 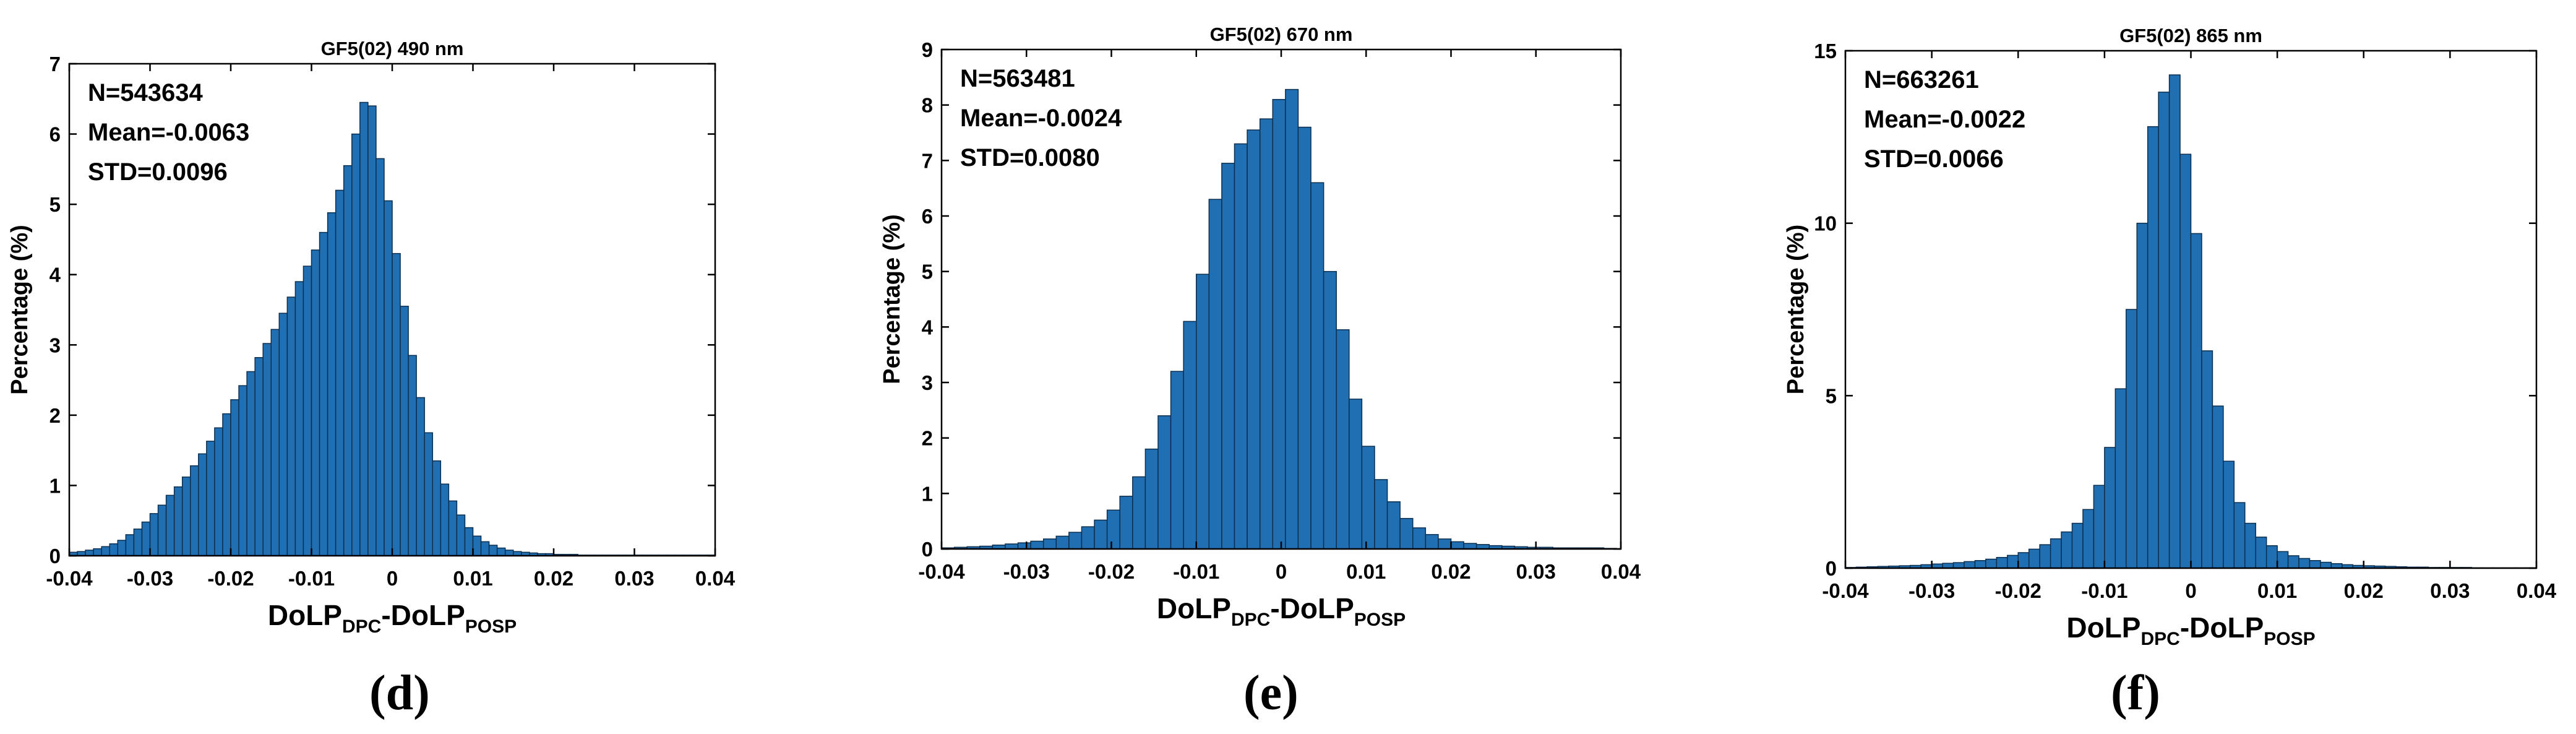 What do you see at coordinates (1030, 157) in the screenshot?
I see `stats-line: STD=0.0080` at bounding box center [1030, 157].